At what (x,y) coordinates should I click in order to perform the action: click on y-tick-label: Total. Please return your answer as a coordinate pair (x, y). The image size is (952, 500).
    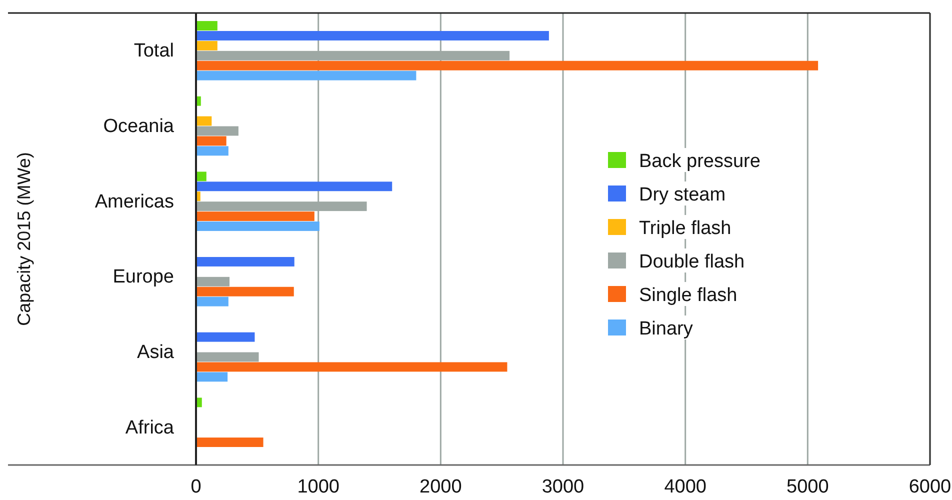
    Looking at the image, I should click on (154, 51).